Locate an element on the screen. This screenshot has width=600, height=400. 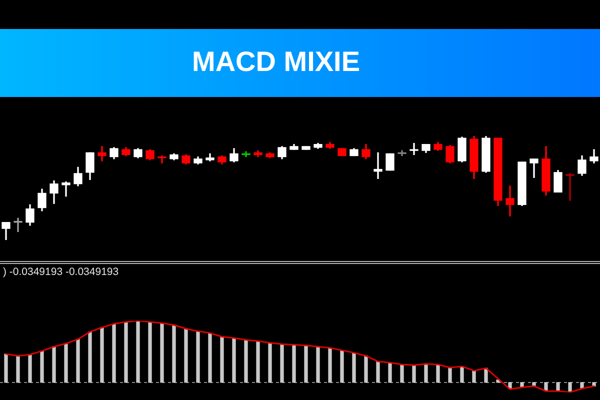
chart-title: MACD MIXIE is located at coordinates (276, 62).